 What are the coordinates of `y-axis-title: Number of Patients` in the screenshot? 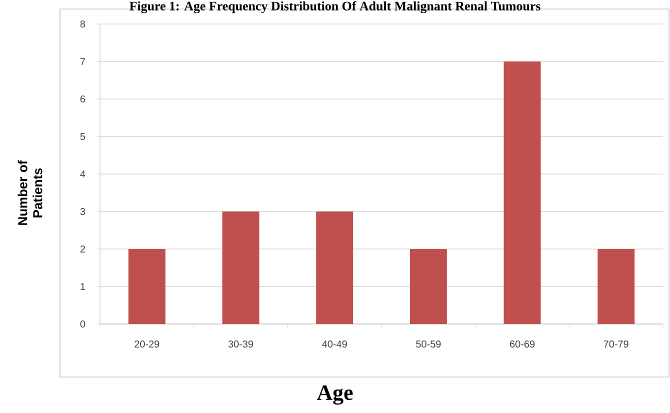 It's located at (30, 192).